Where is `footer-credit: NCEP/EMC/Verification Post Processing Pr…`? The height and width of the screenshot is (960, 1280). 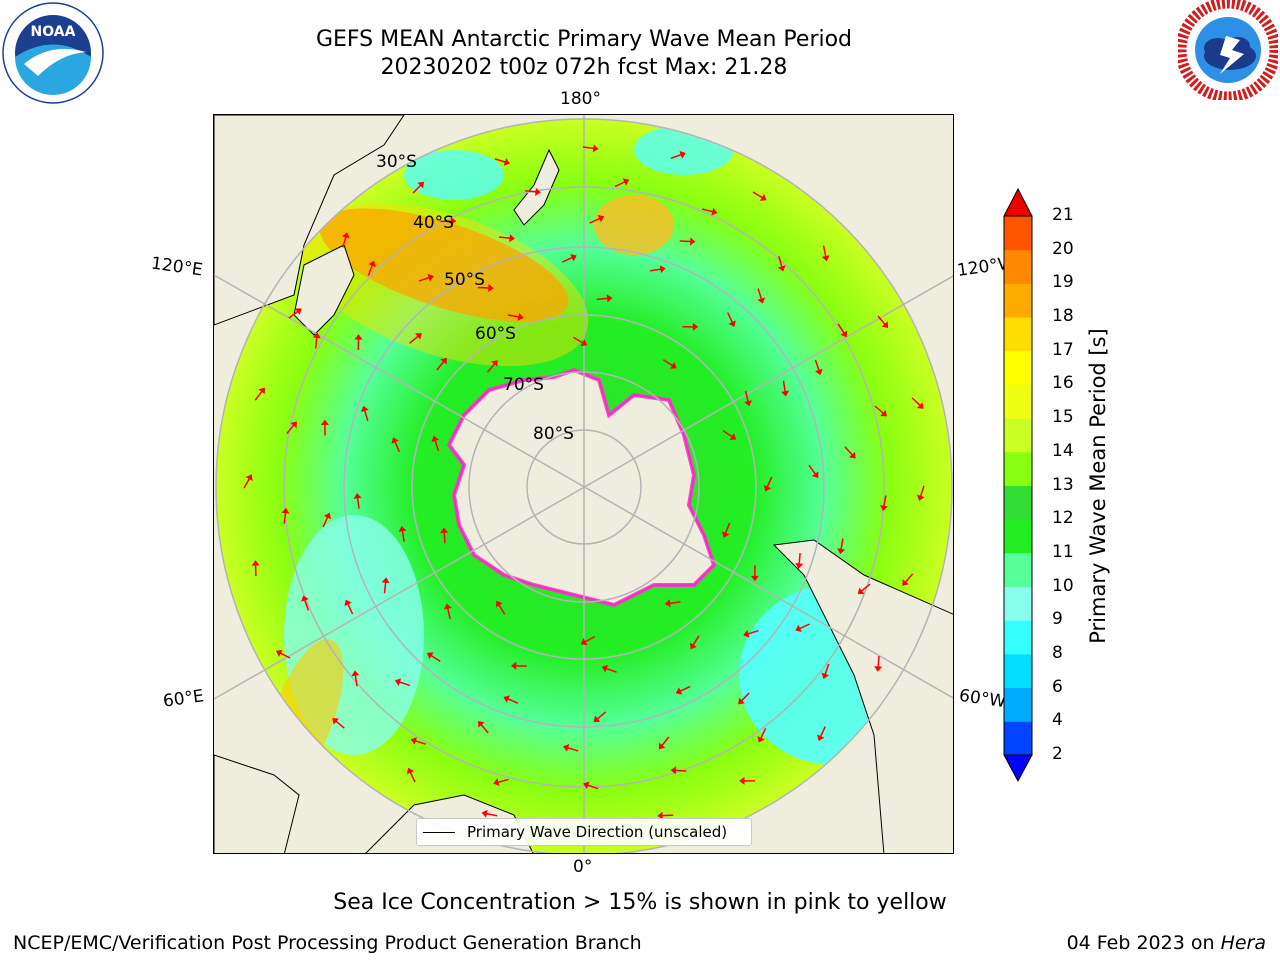
footer-credit: NCEP/EMC/Verification Post Processing Pr… is located at coordinates (327, 943).